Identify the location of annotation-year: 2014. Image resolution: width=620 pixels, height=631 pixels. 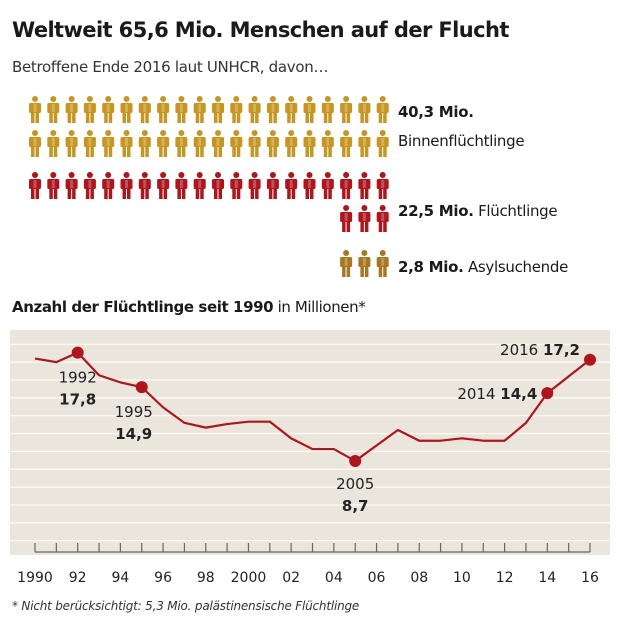
(478, 394).